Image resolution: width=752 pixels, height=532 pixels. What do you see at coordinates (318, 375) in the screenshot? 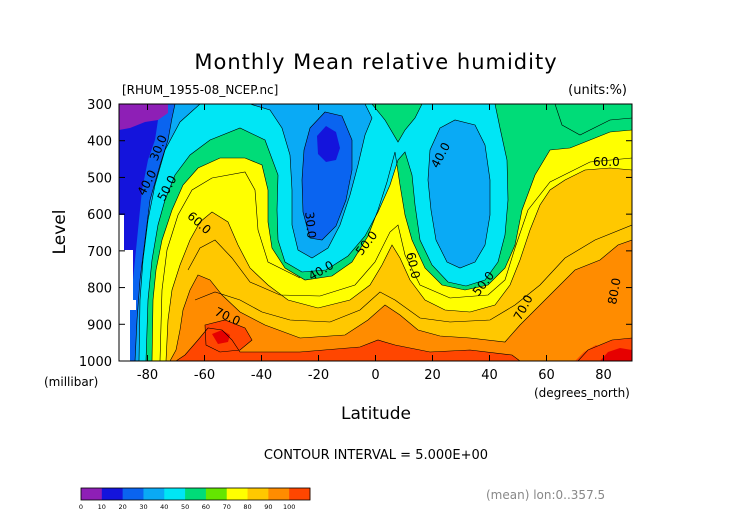
I see `x-tick-label: -20` at bounding box center [318, 375].